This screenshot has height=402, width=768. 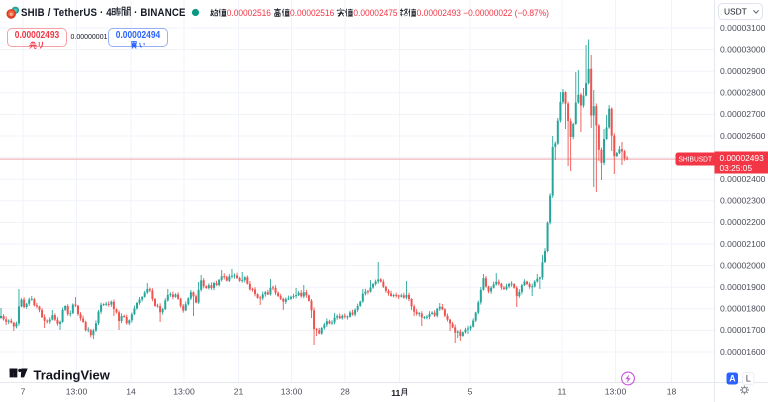 What do you see at coordinates (743, 265) in the screenshot?
I see `svg-text: 0.00002000` at bounding box center [743, 265].